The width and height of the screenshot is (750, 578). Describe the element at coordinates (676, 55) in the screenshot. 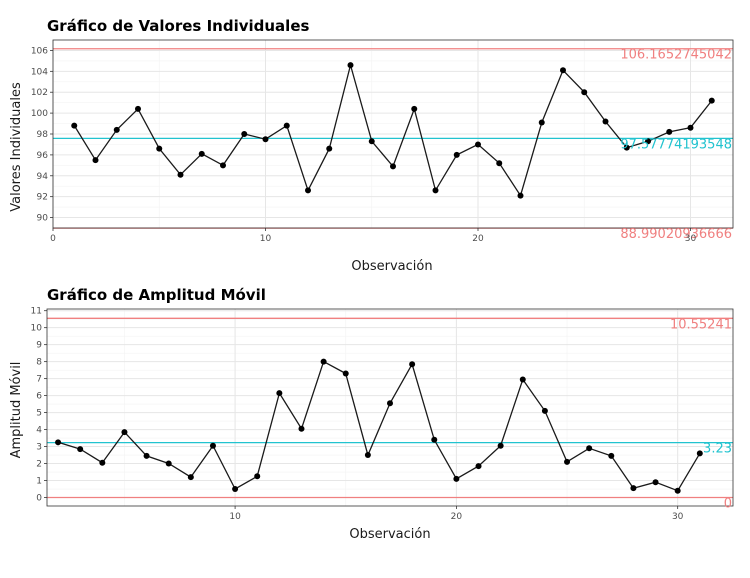

I see `individuals-upper-control-limit-label: 106.1652745042` at that location.